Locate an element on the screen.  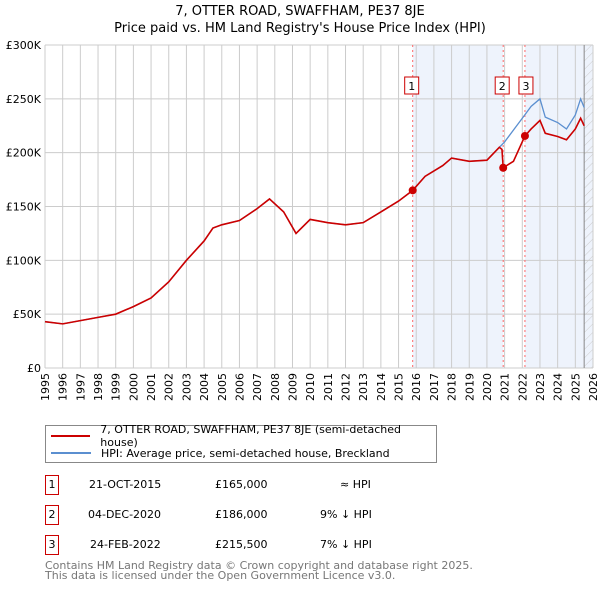
hpi-diff: 9% ↓ HPI is located at coordinates (346, 514).